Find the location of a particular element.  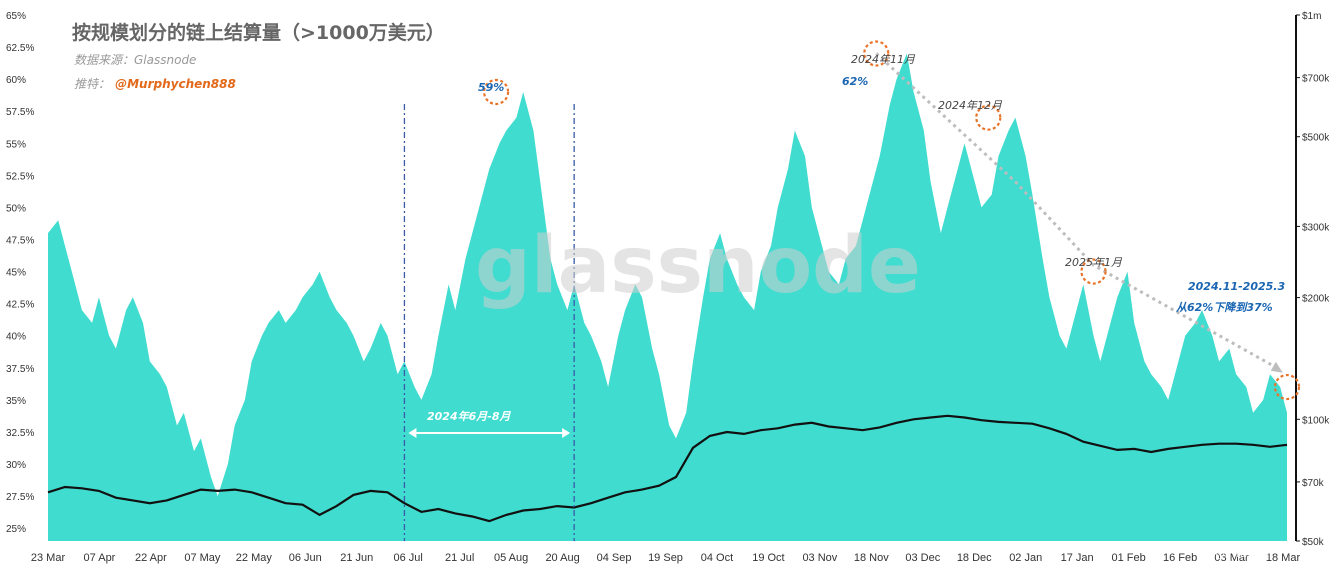

y-right-tick-label: $300k is located at coordinates (1316, 227).